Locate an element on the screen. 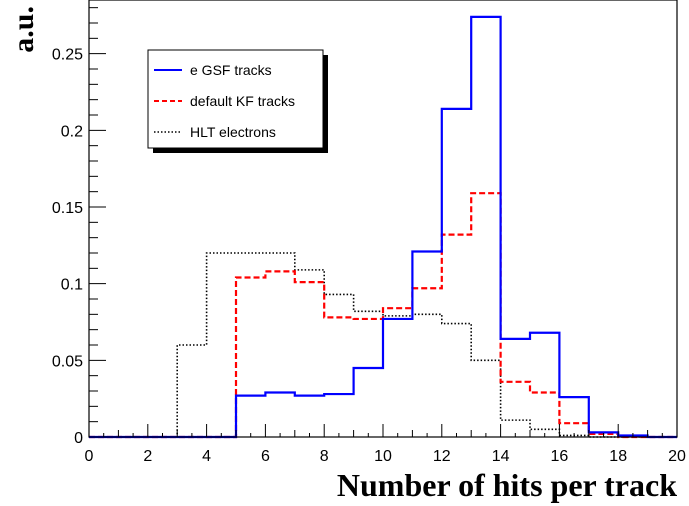 The image size is (689, 506). x-tick-label: 4 is located at coordinates (206, 456).